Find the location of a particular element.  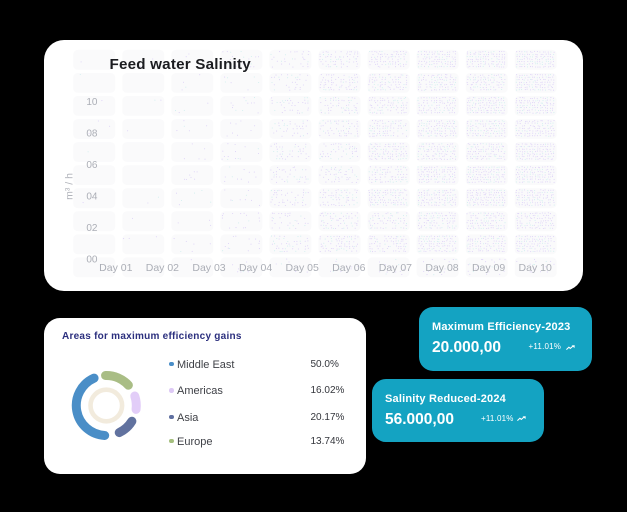

svg-text: Day 10 is located at coordinates (534, 268).